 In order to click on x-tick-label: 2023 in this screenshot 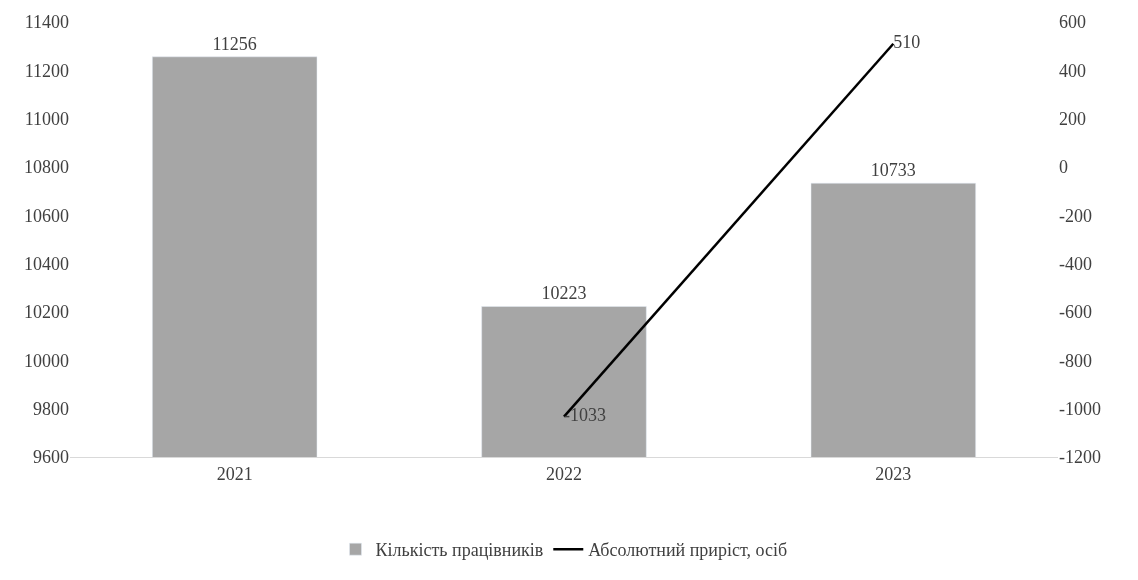, I will do `click(893, 473)`.